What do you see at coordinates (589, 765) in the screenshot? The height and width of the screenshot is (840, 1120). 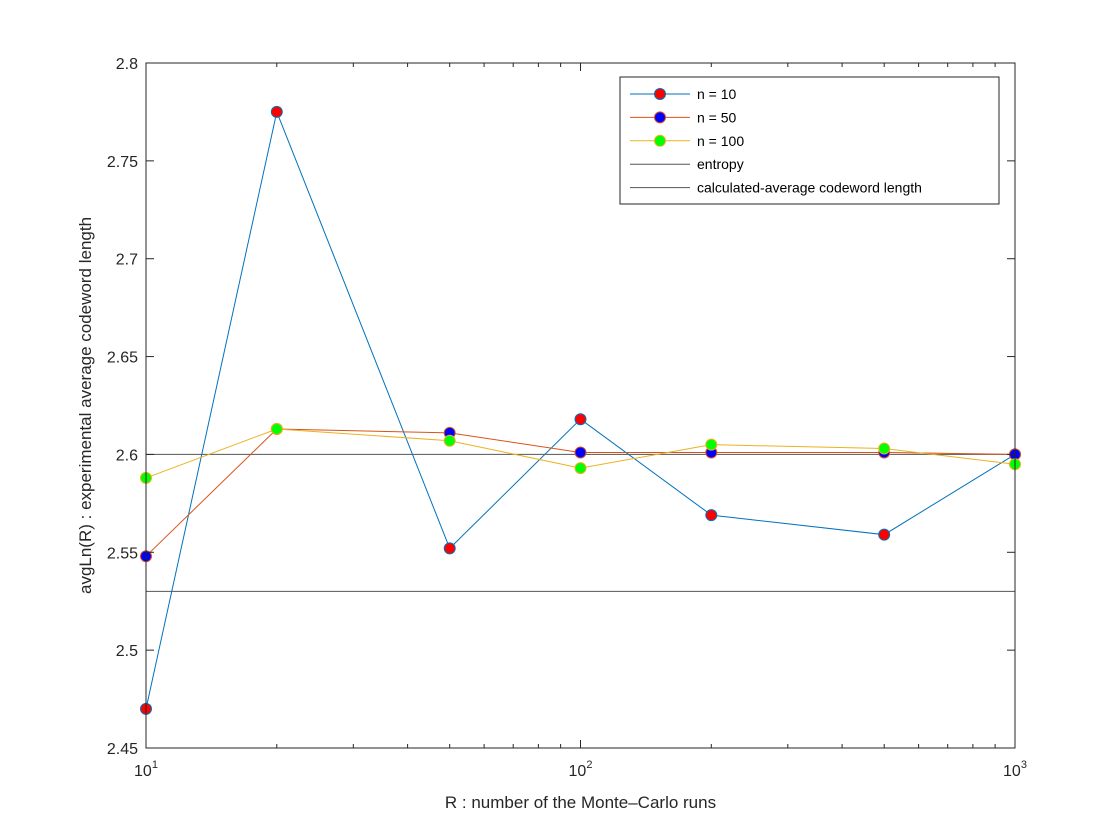 I see `x-tick-exponent: 2` at bounding box center [589, 765].